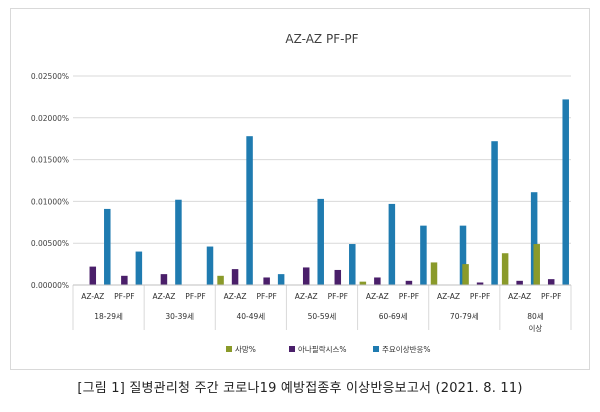  What do you see at coordinates (464, 316) in the screenshot?
I see `x-group-label: 70-79세` at bounding box center [464, 316].